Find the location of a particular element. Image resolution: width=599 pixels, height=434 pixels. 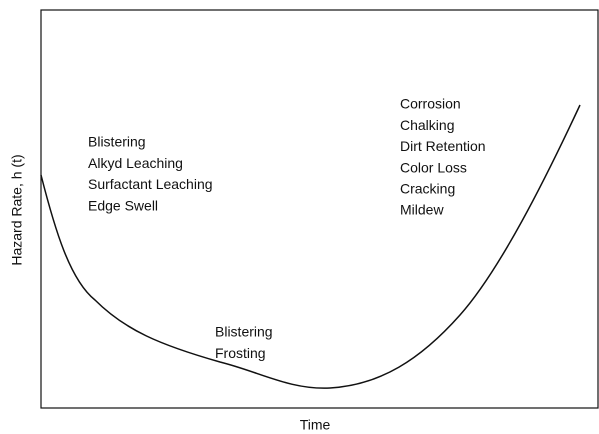

annotation-line: Corrosion is located at coordinates (430, 104).